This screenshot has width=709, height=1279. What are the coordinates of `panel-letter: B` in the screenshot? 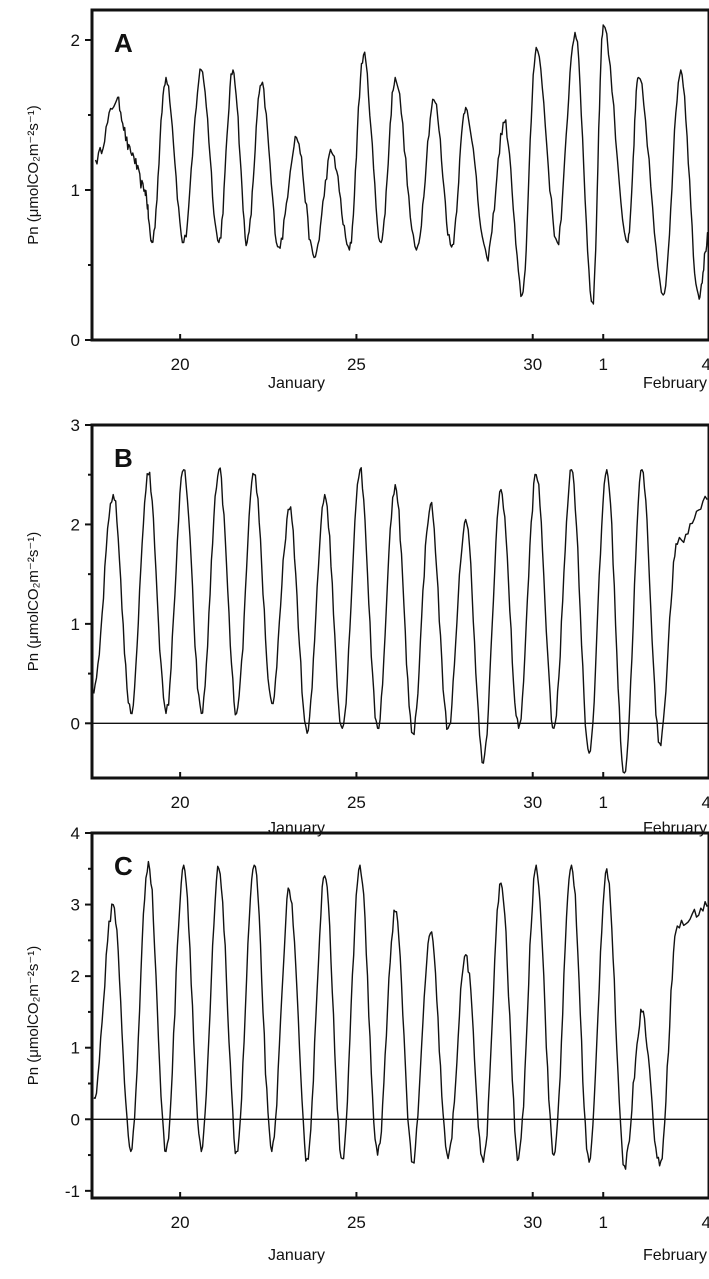 It's located at (123, 458).